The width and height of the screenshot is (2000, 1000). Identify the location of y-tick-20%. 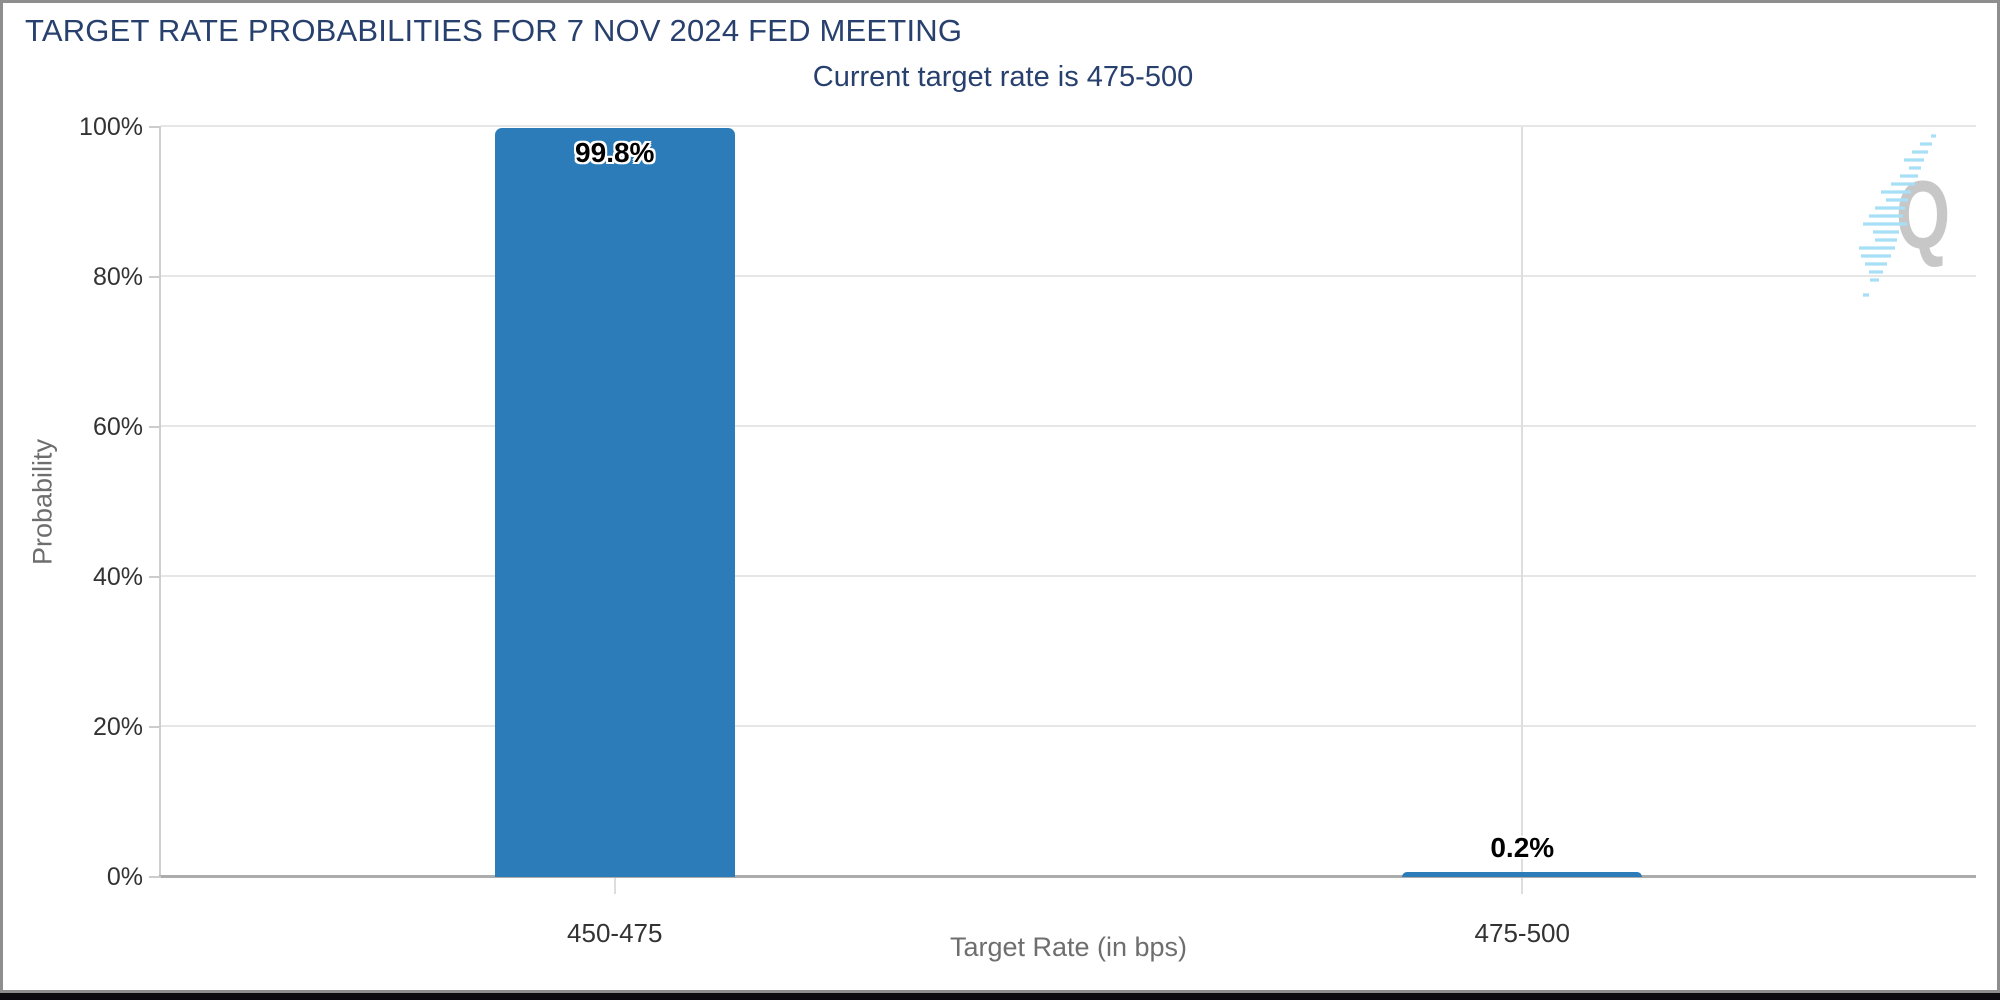
(155, 727).